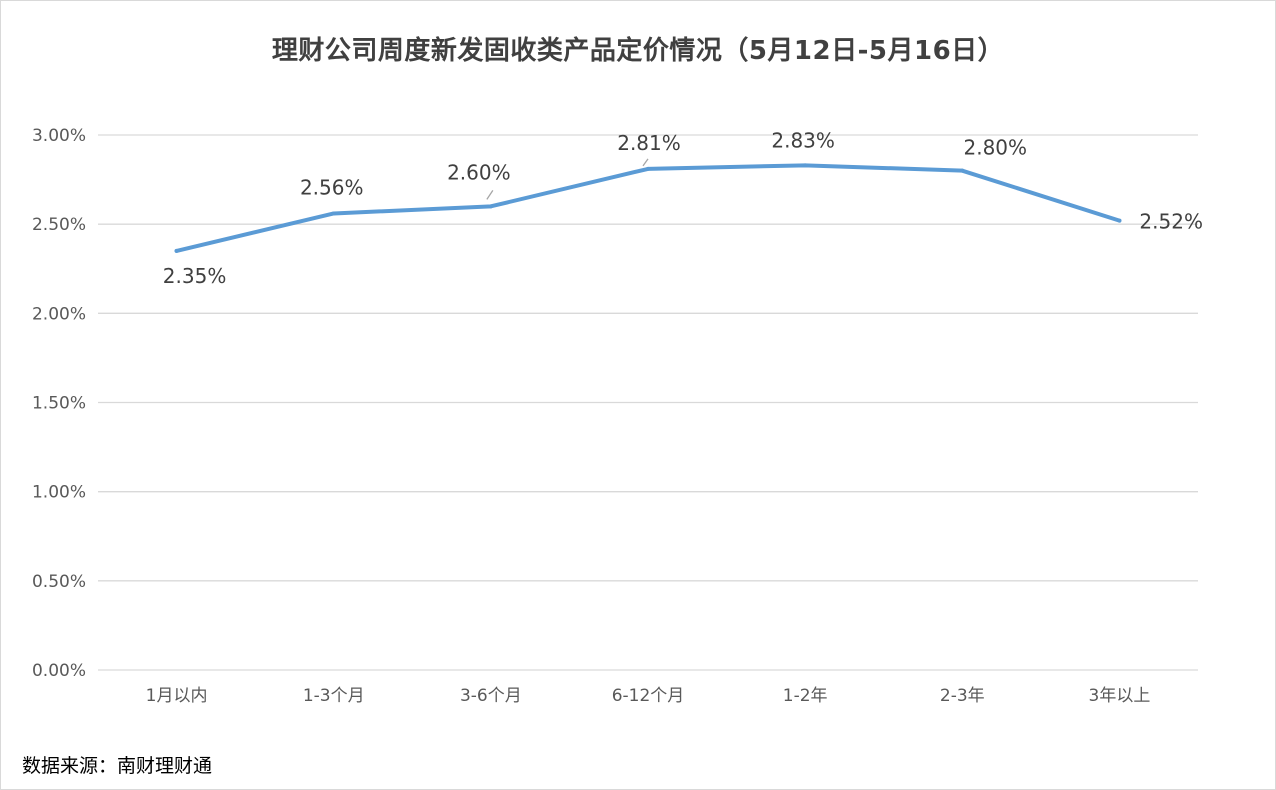  I want to click on data-label: 2.81%, so click(649, 143).